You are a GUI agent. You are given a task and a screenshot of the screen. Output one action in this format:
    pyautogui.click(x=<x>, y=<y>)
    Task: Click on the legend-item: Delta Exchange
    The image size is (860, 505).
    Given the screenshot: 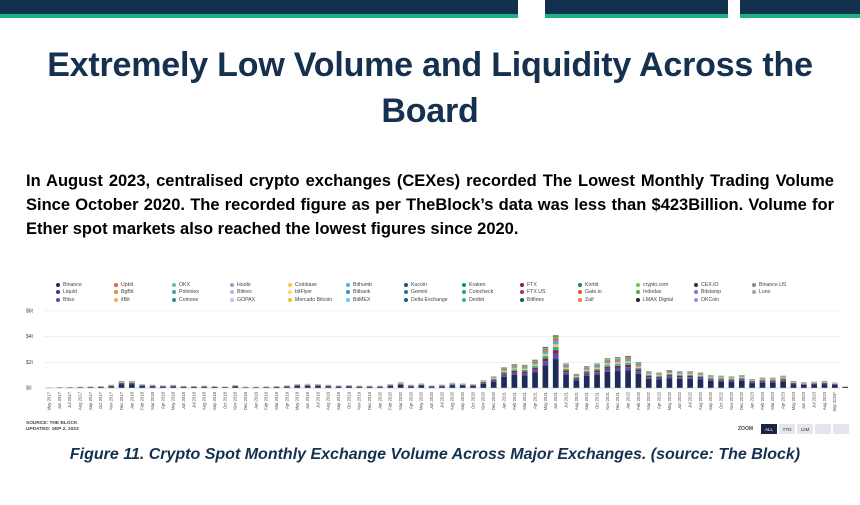 What is the action you would take?
    pyautogui.click(x=433, y=300)
    